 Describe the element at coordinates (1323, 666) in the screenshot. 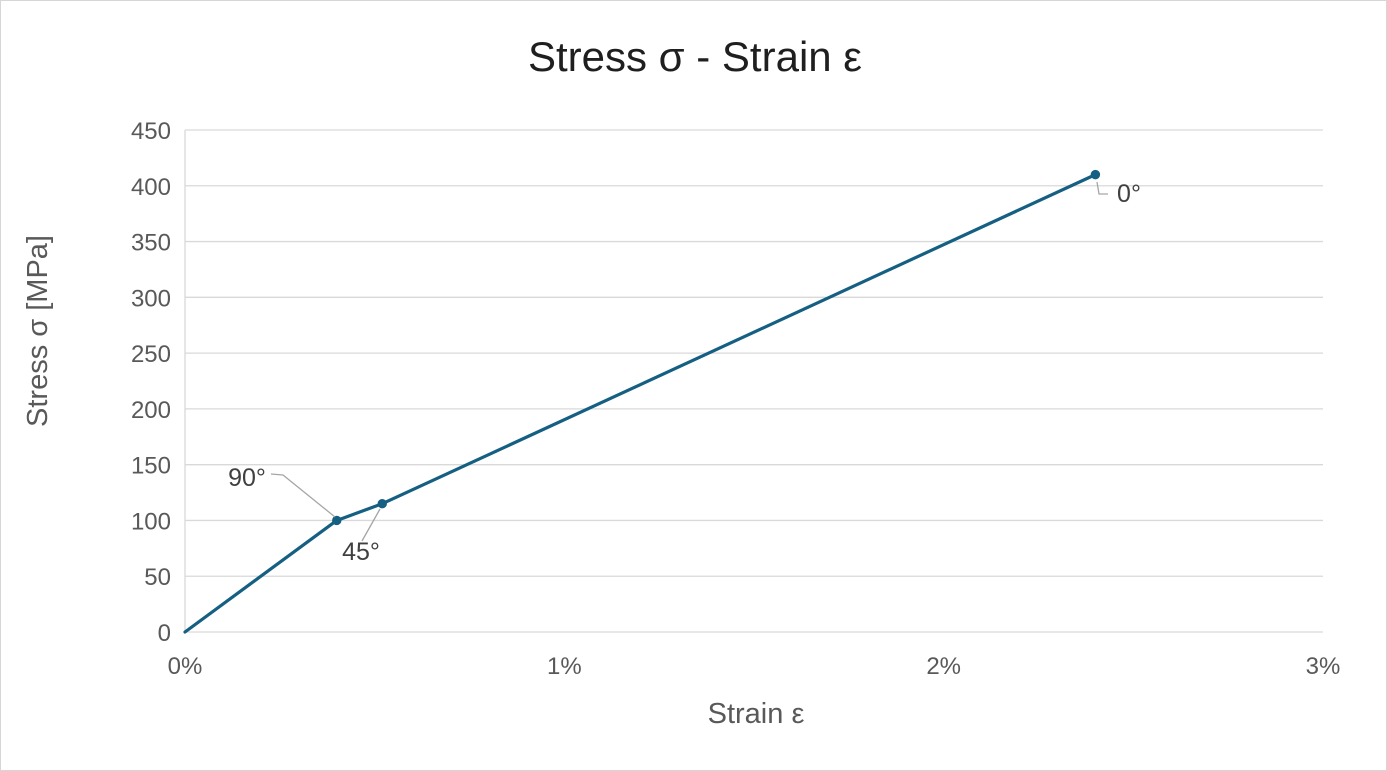

I see `x-tick-label: 3%` at that location.